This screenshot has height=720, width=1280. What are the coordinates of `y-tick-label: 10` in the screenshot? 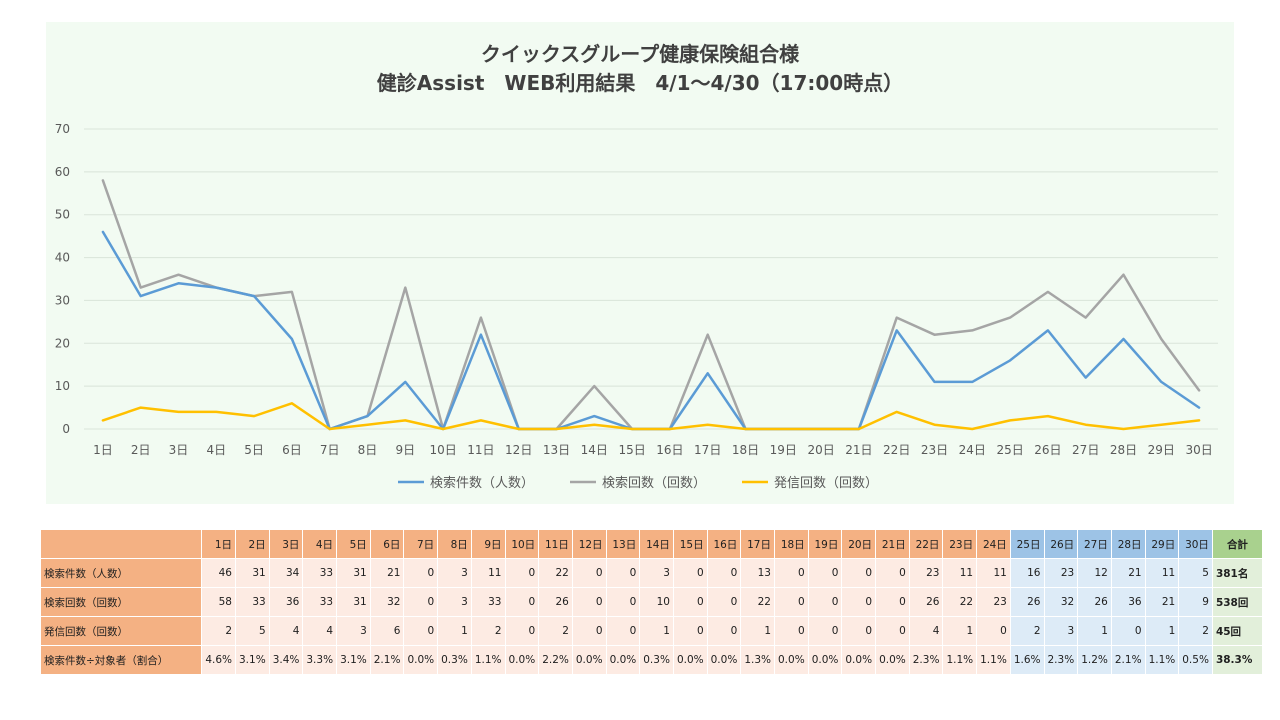 It's located at (62, 386).